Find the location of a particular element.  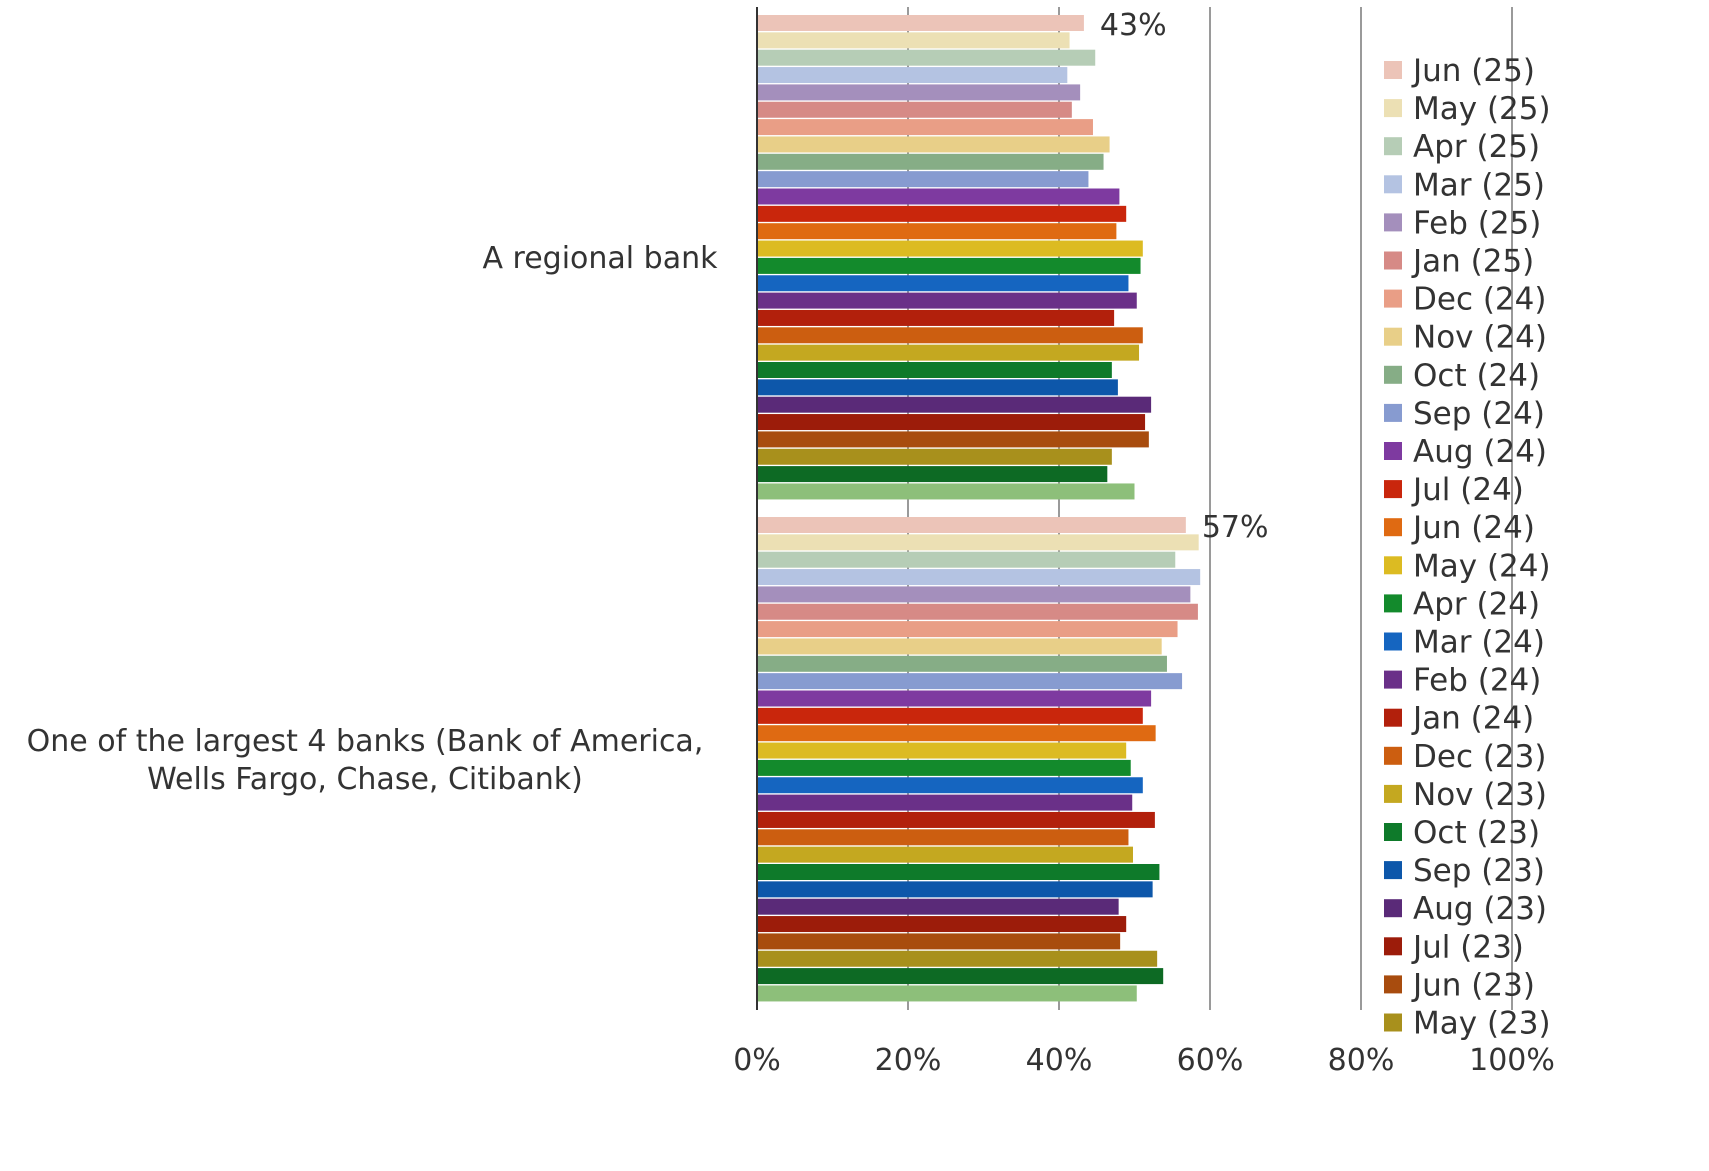

legend-item: Oct (24) is located at coordinates (1462, 376).